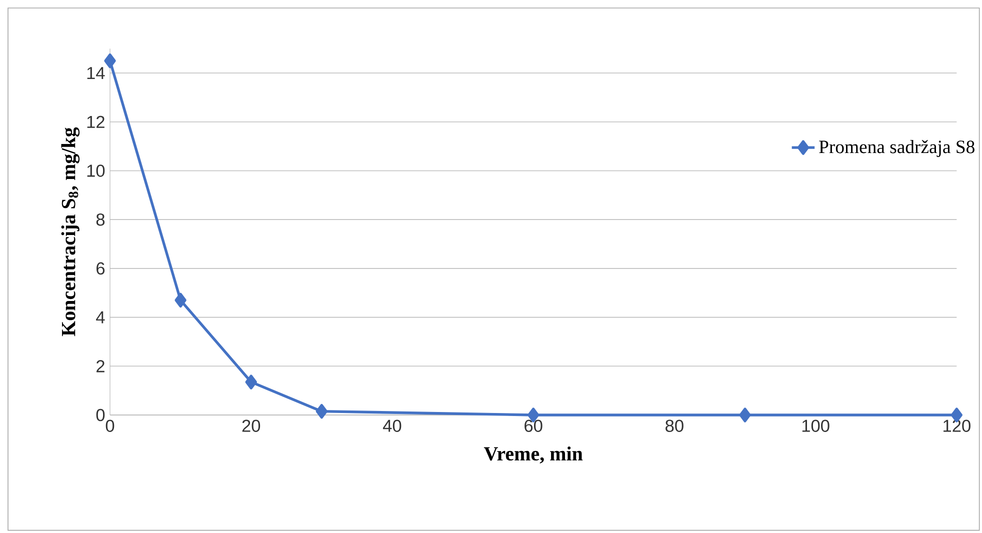  Describe the element at coordinates (957, 426) in the screenshot. I see `x-tick-label: 120` at that location.